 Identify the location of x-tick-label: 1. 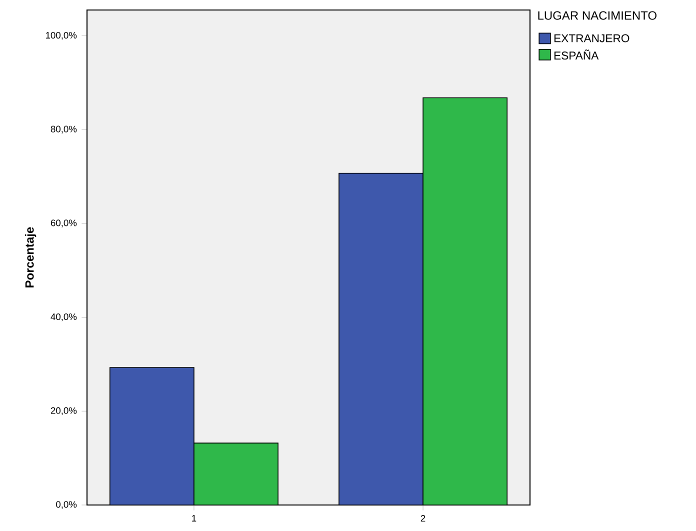
(194, 518).